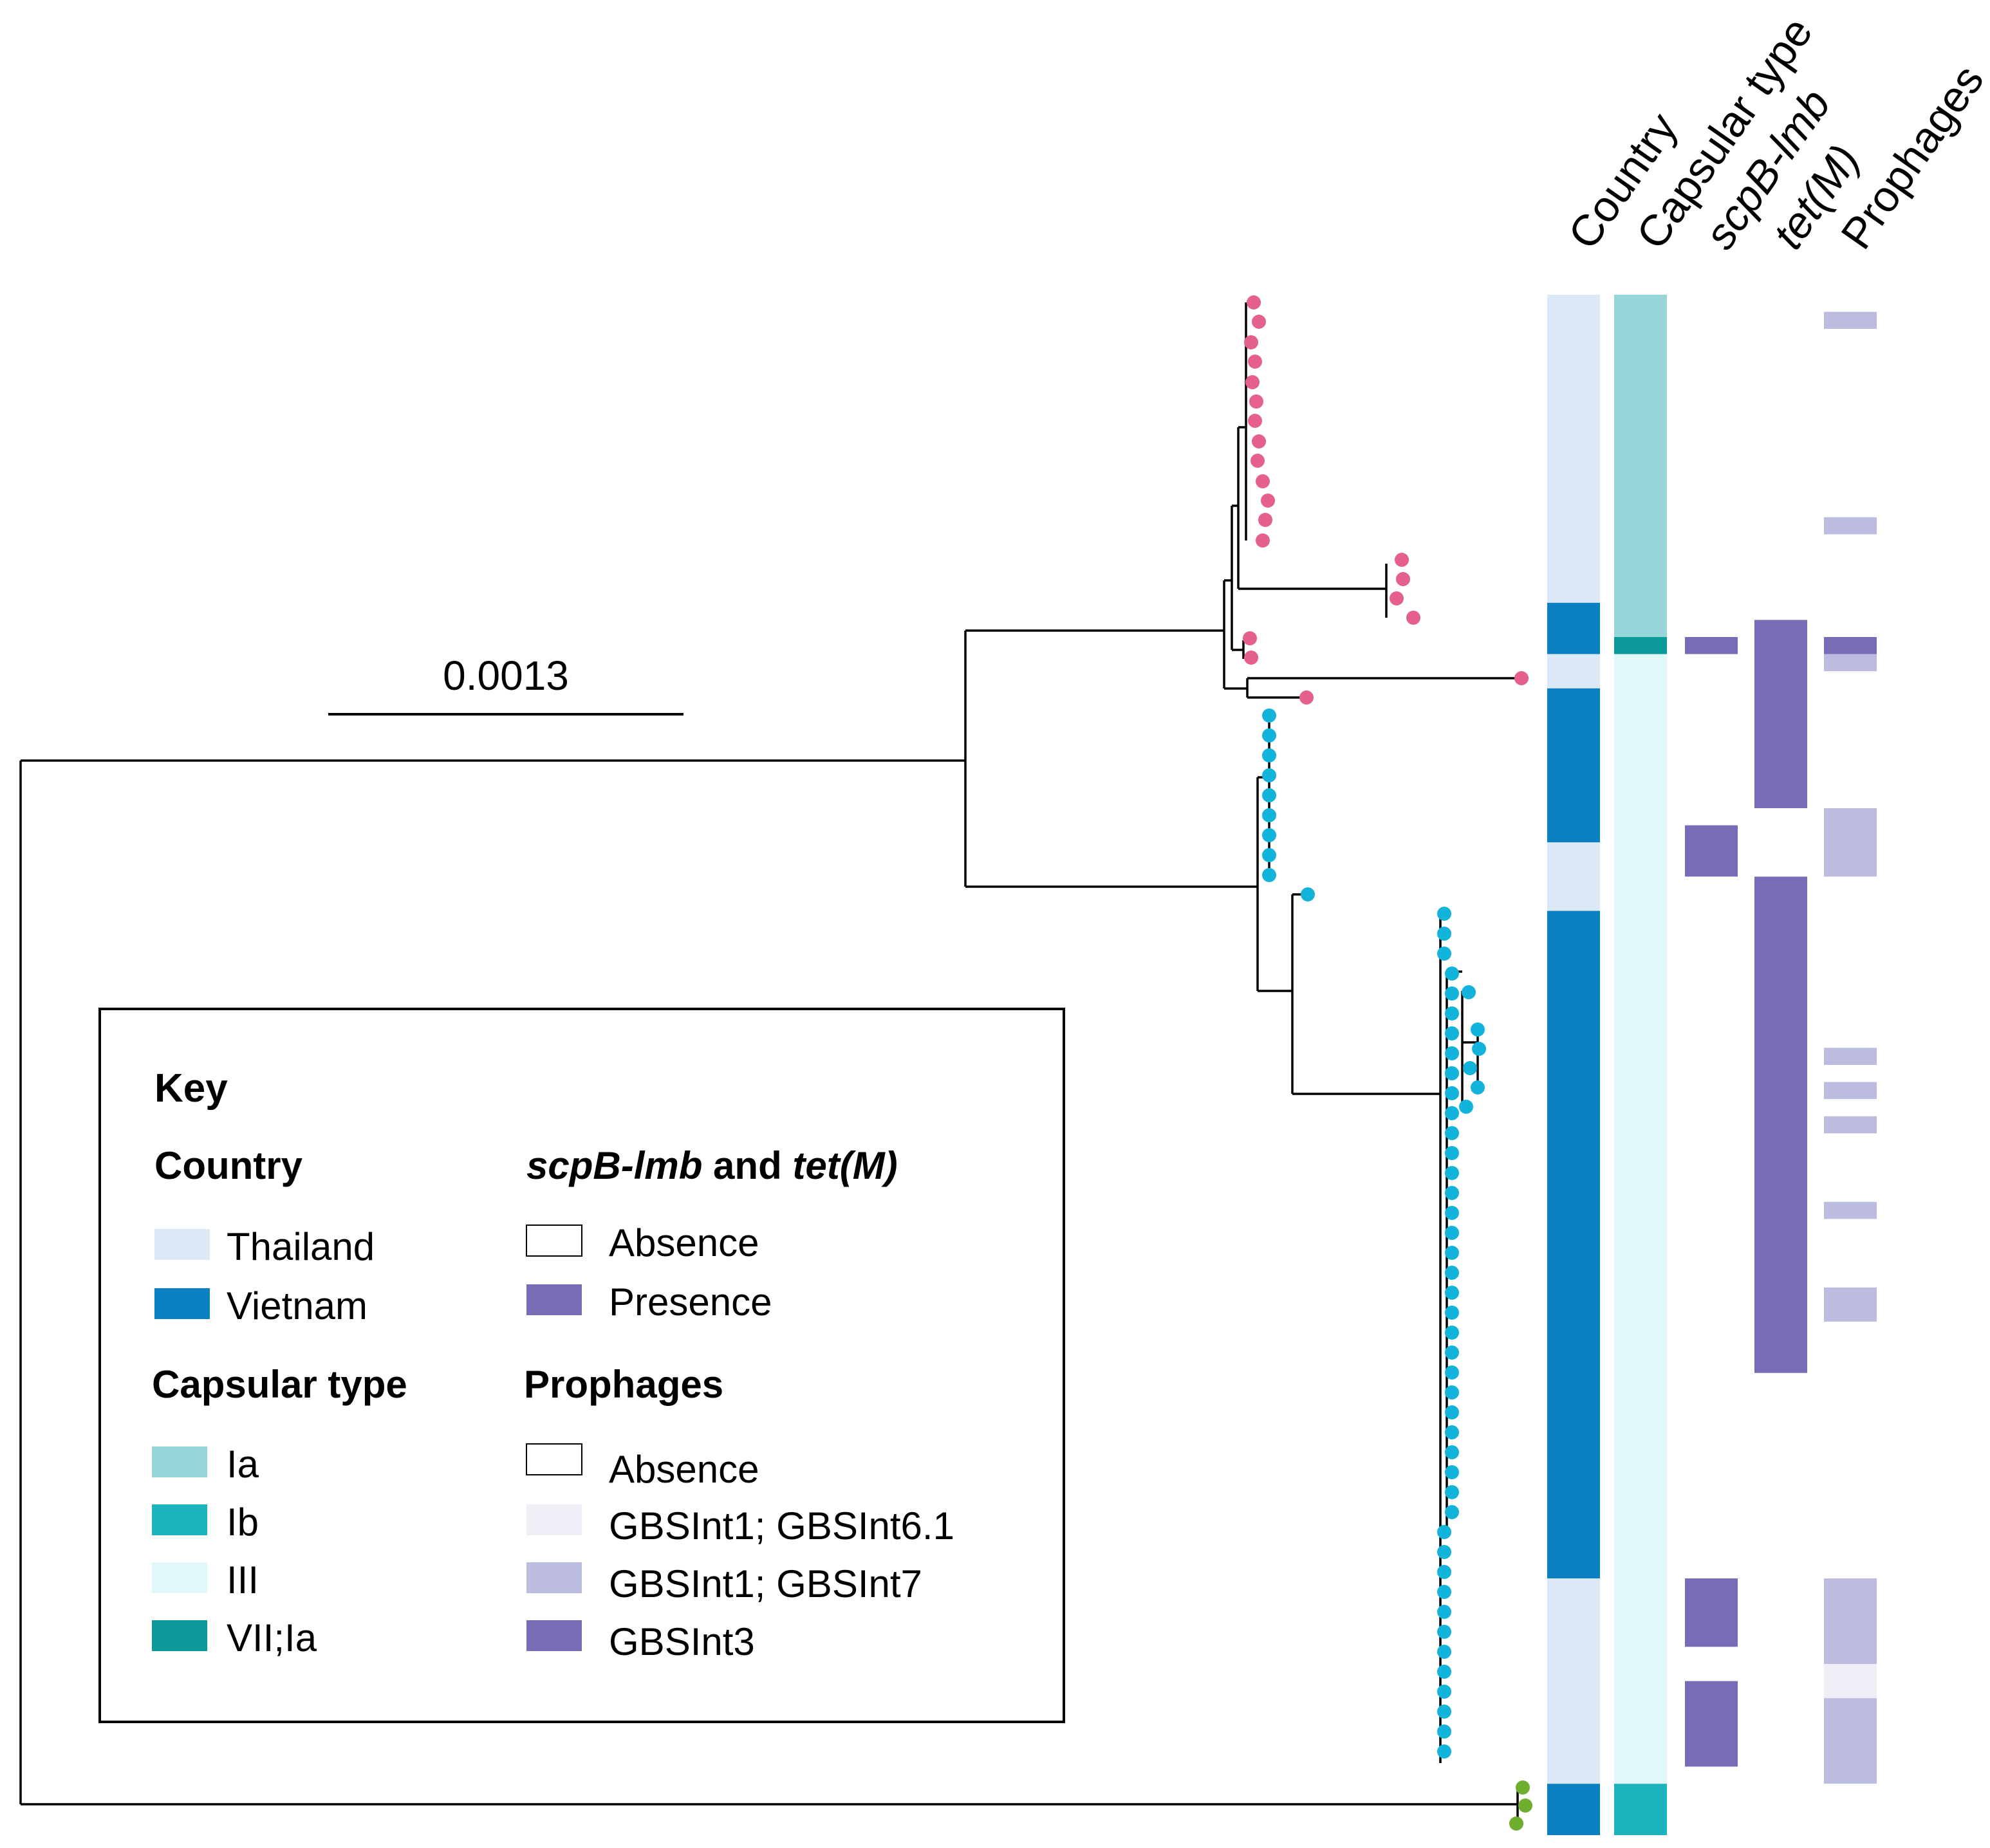  I want to click on legend-label-ia: Ia, so click(243, 1465).